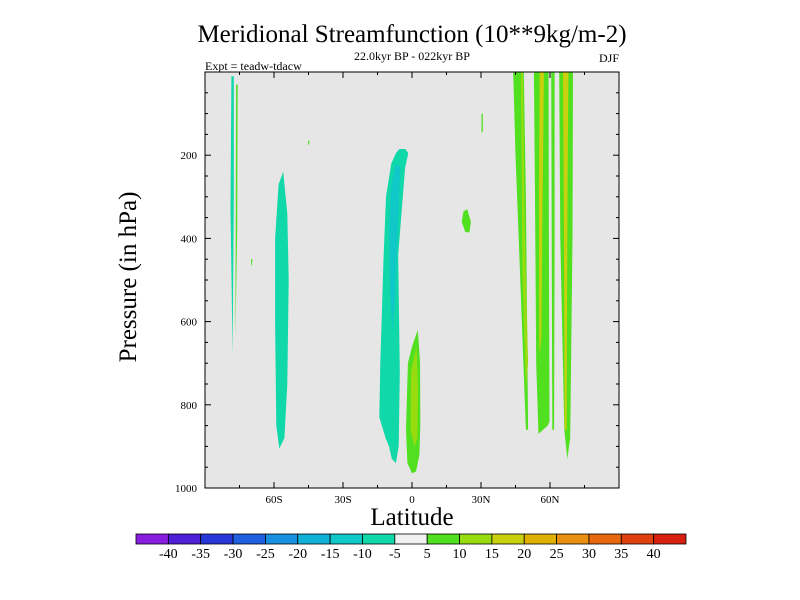 The image size is (800, 600). What do you see at coordinates (524, 554) in the screenshot?
I see `colorbar-label: 20` at bounding box center [524, 554].